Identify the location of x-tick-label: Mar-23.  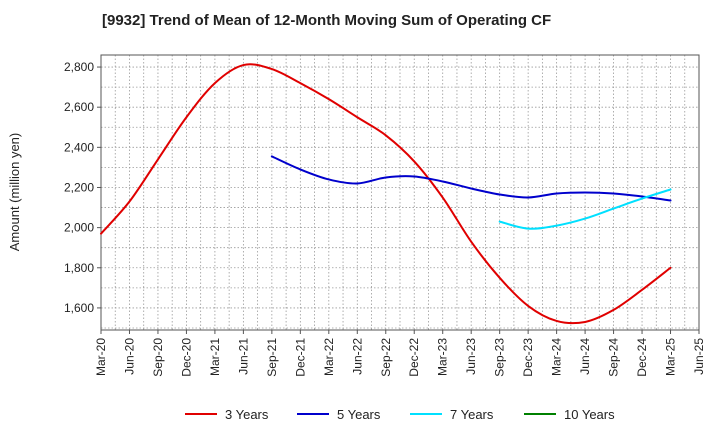
(443, 357).